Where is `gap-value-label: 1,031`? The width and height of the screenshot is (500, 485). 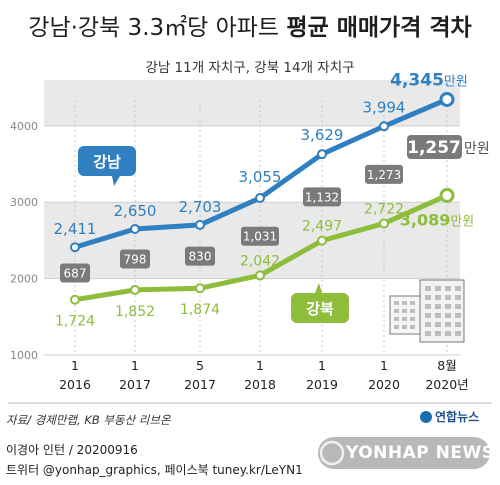 gap-value-label: 1,031 is located at coordinates (260, 237).